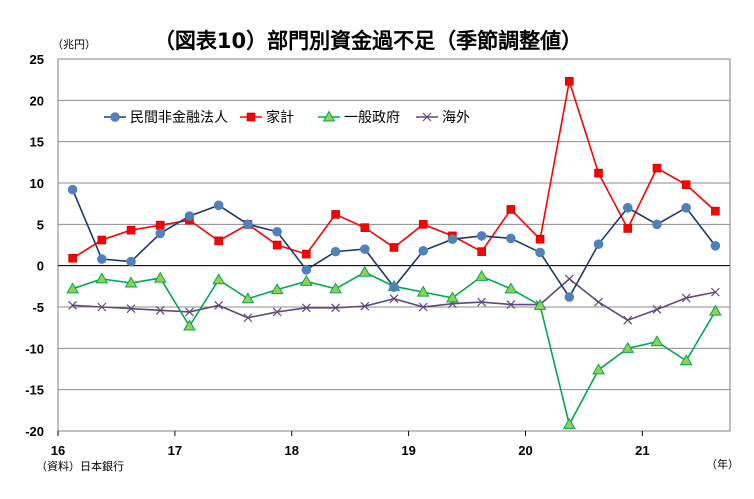  Describe the element at coordinates (456, 118) in the screenshot. I see `legend-label: 海外` at that location.